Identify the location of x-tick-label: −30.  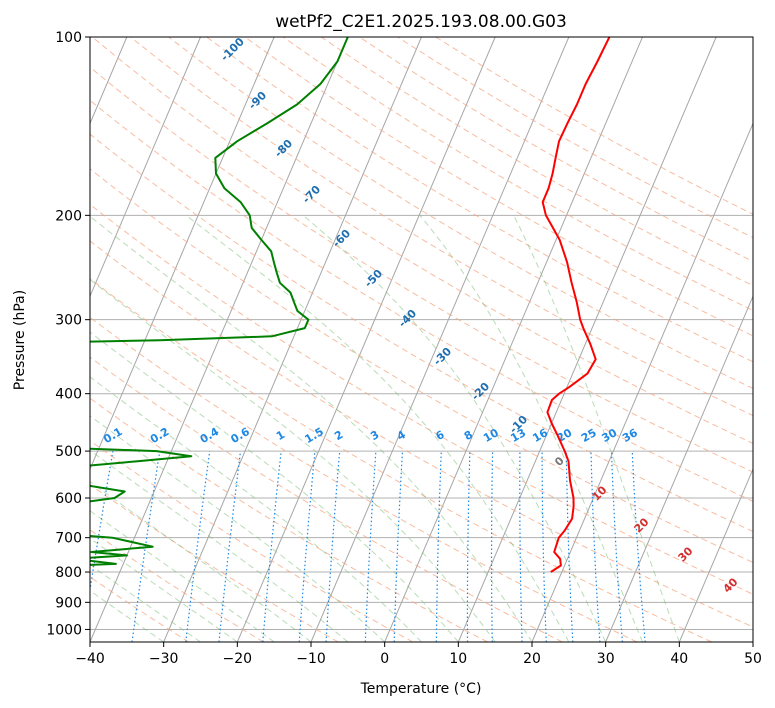
(164, 659).